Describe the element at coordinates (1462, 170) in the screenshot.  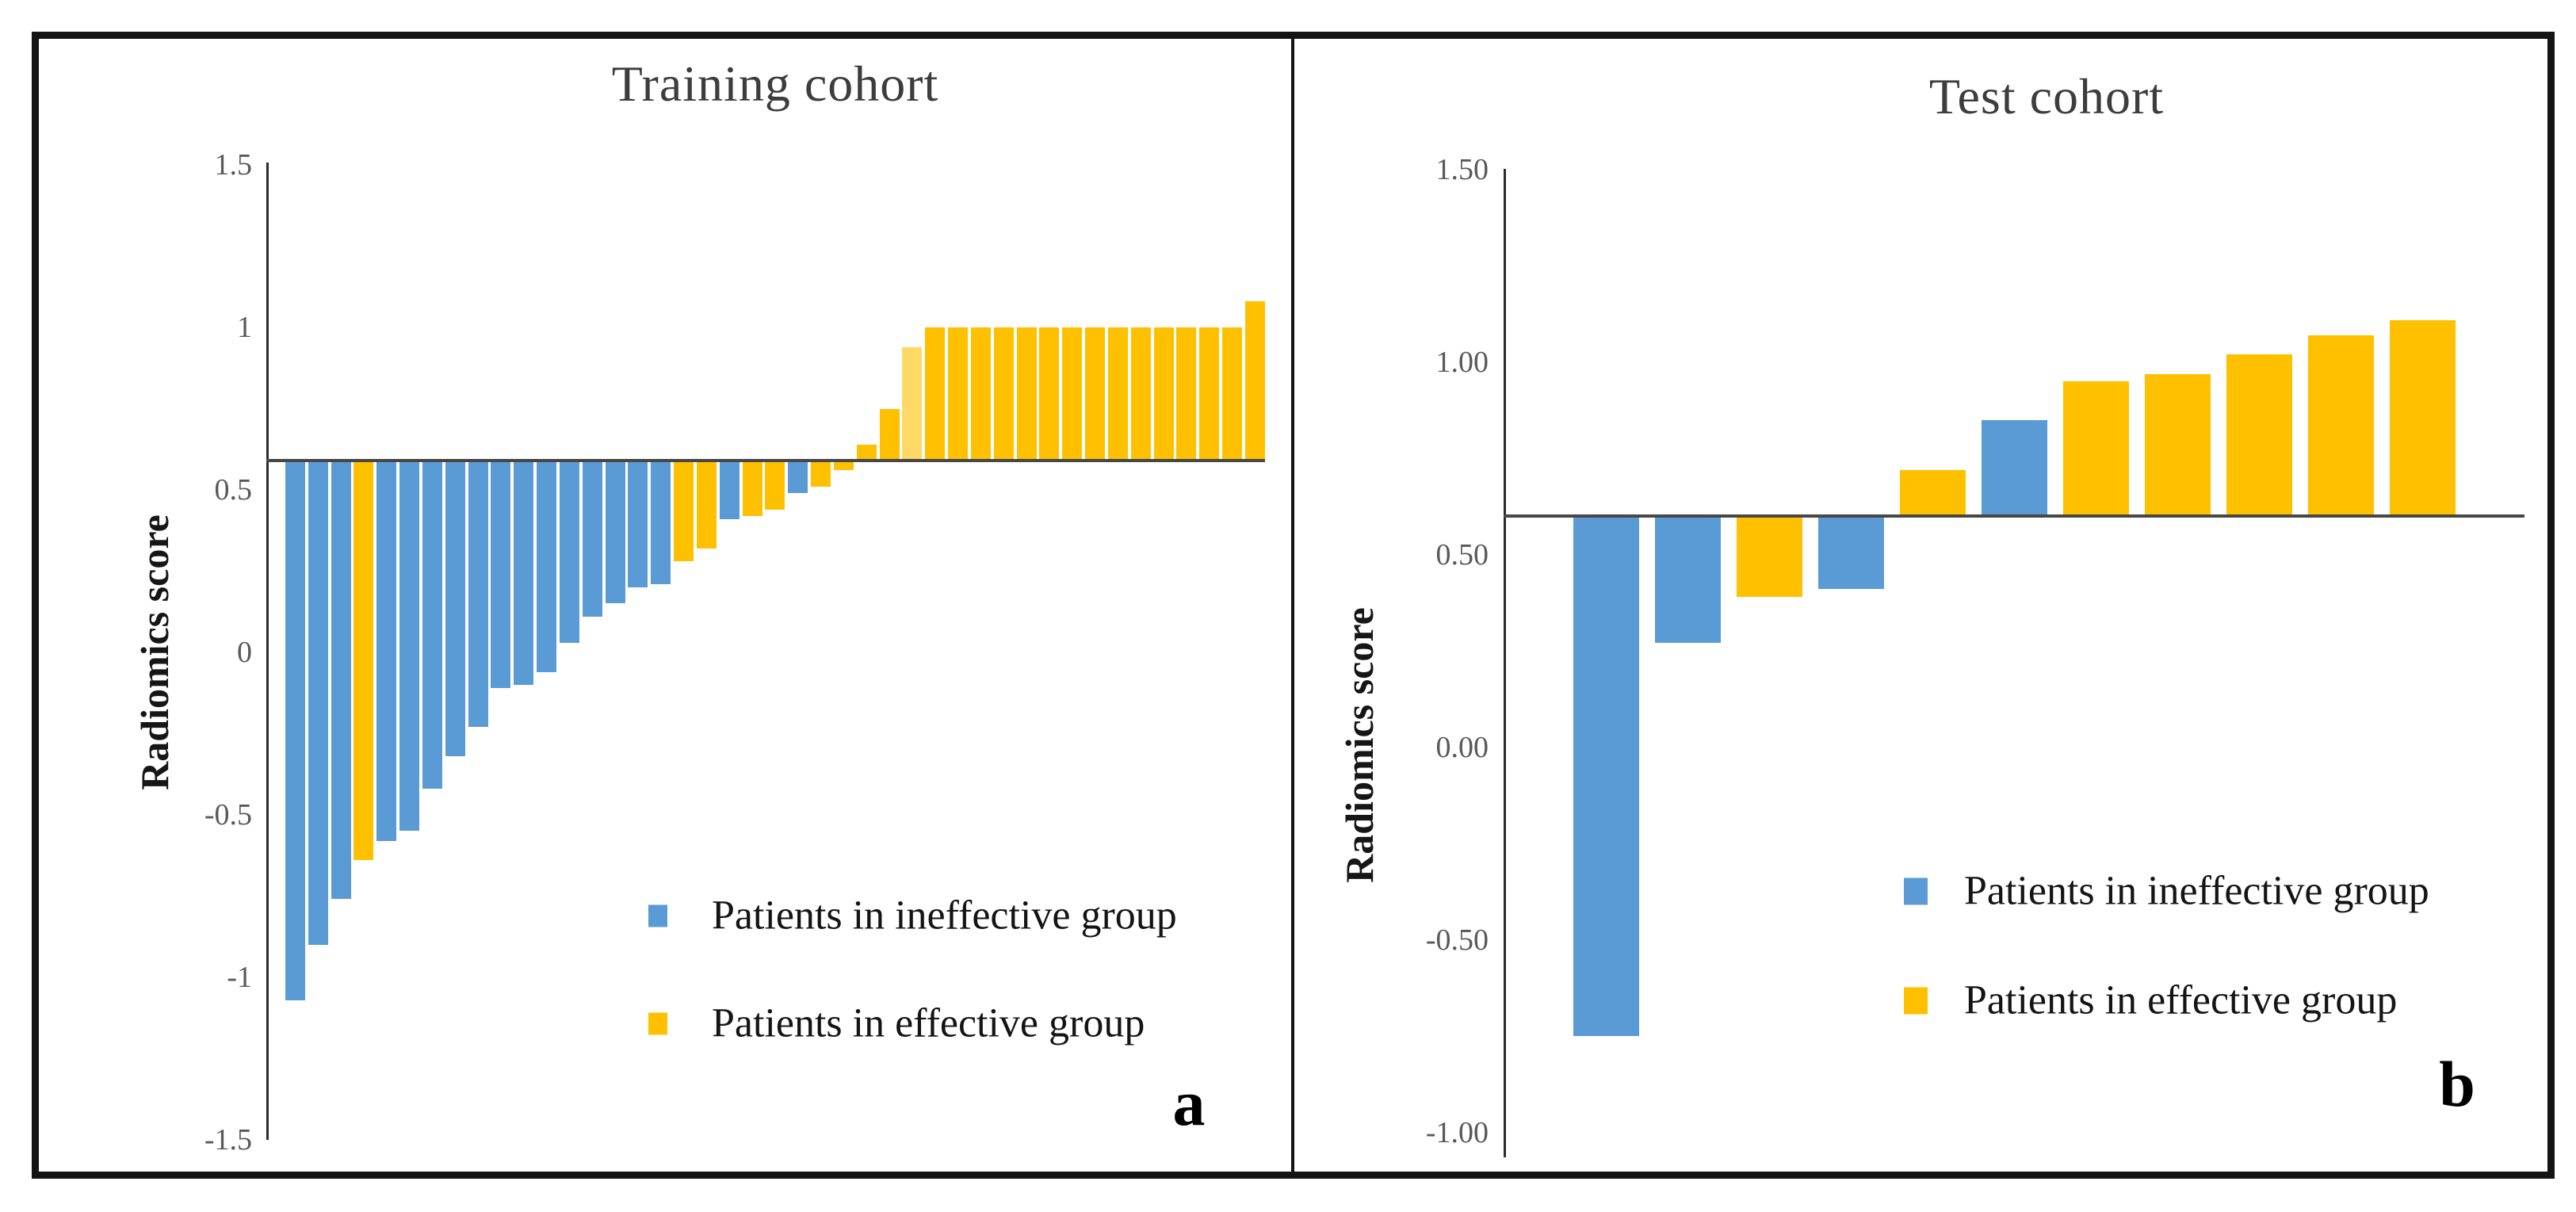
I see `y-tick-label: 1.50` at that location.